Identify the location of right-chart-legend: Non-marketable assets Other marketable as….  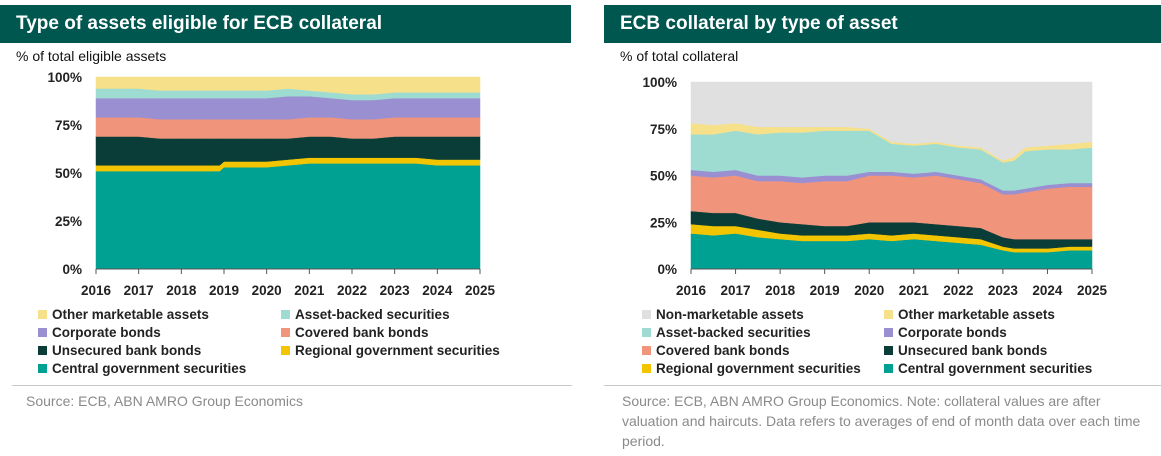
(897, 344).